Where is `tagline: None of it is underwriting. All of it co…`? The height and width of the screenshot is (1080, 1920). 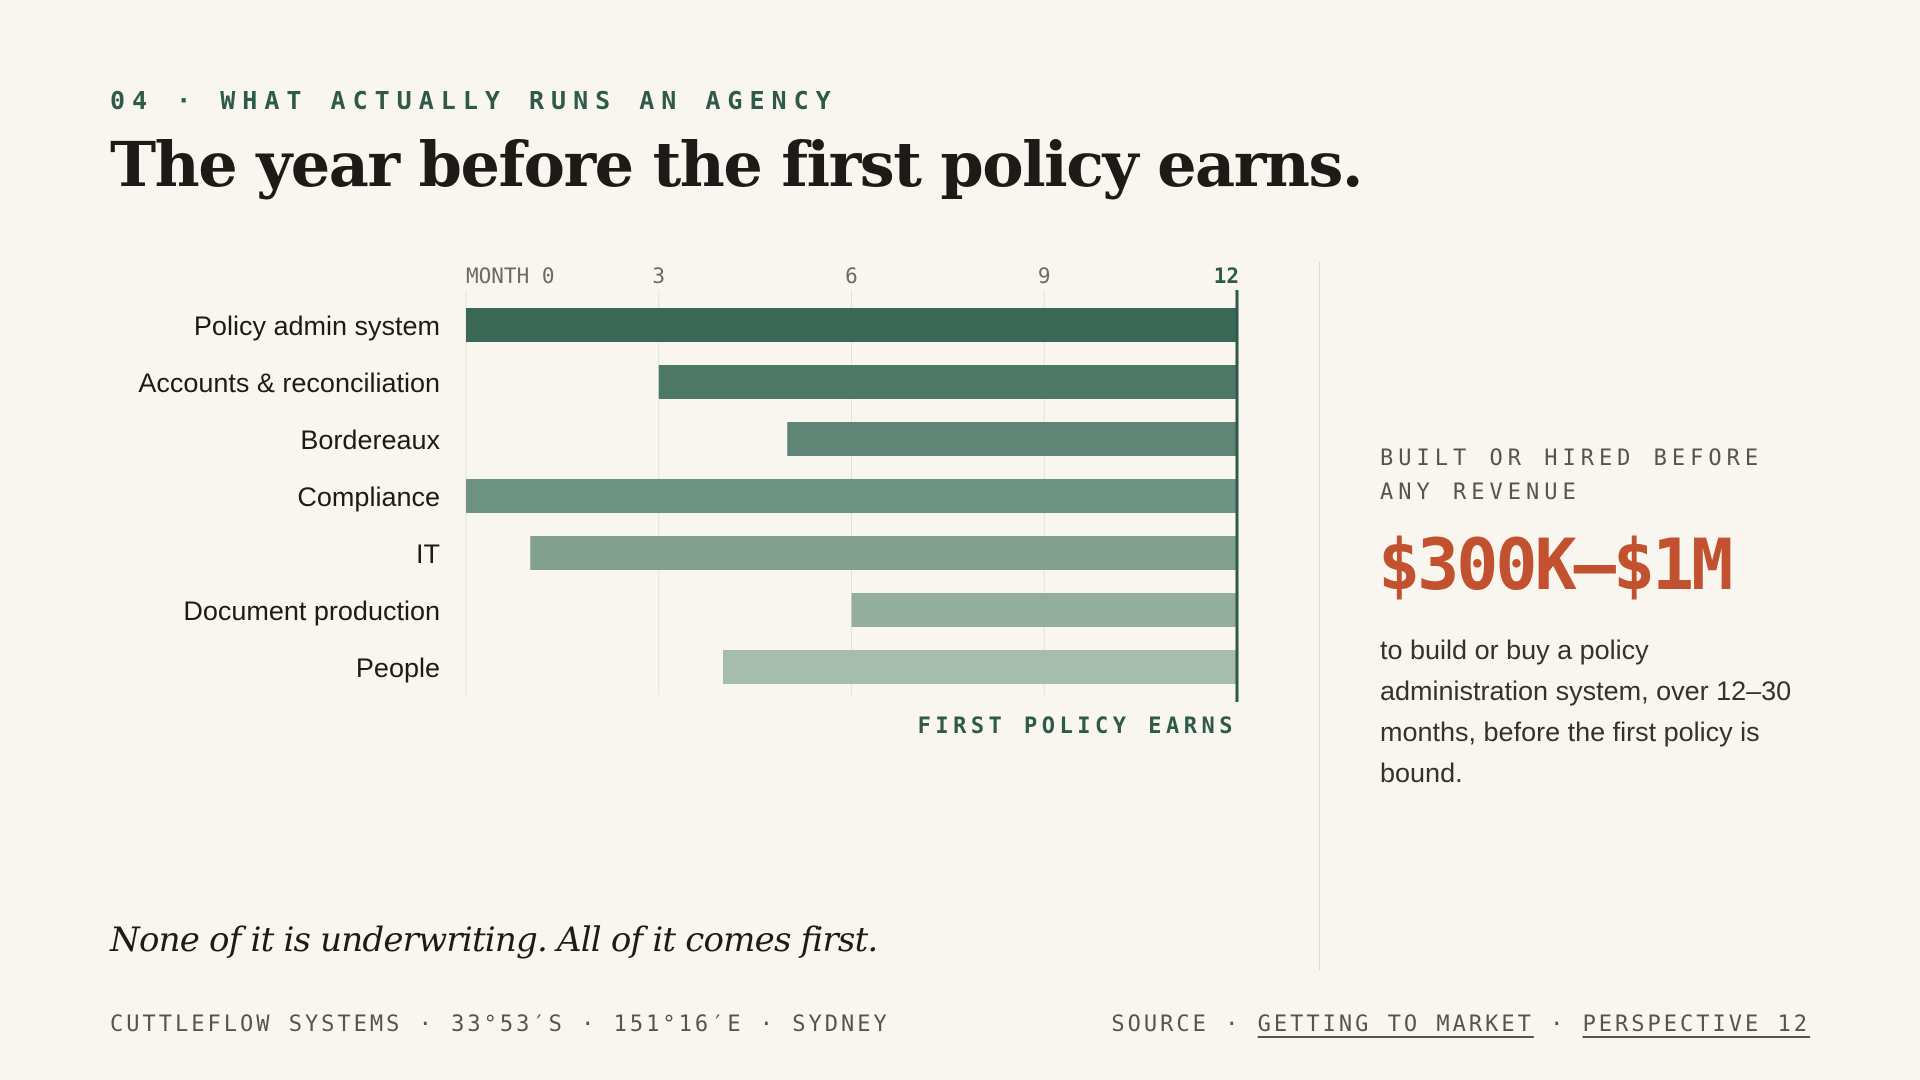
tagline: None of it is underwriting. All of it co… is located at coordinates (494, 940).